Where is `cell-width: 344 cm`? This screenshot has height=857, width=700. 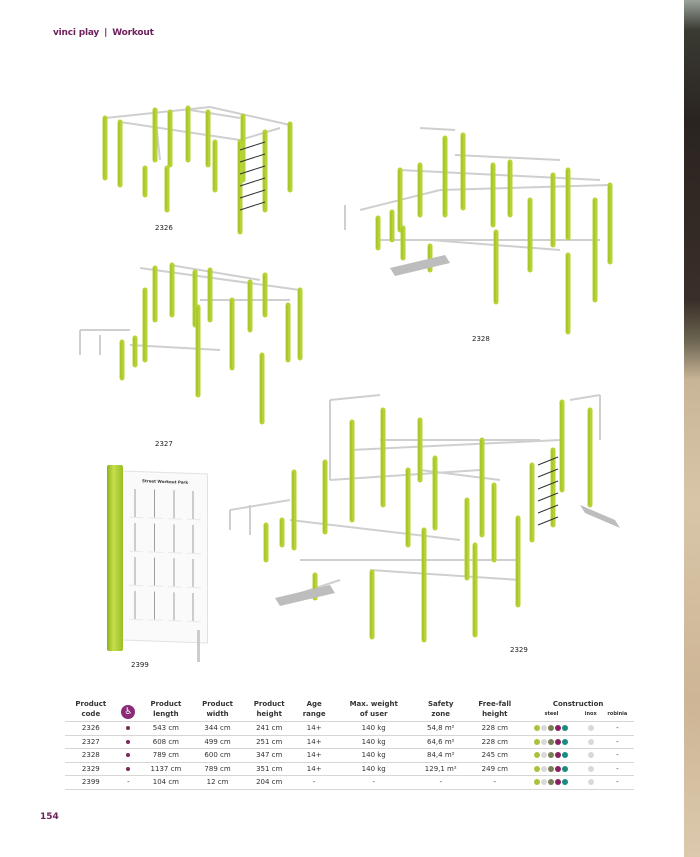 cell-width: 344 cm is located at coordinates (217, 728).